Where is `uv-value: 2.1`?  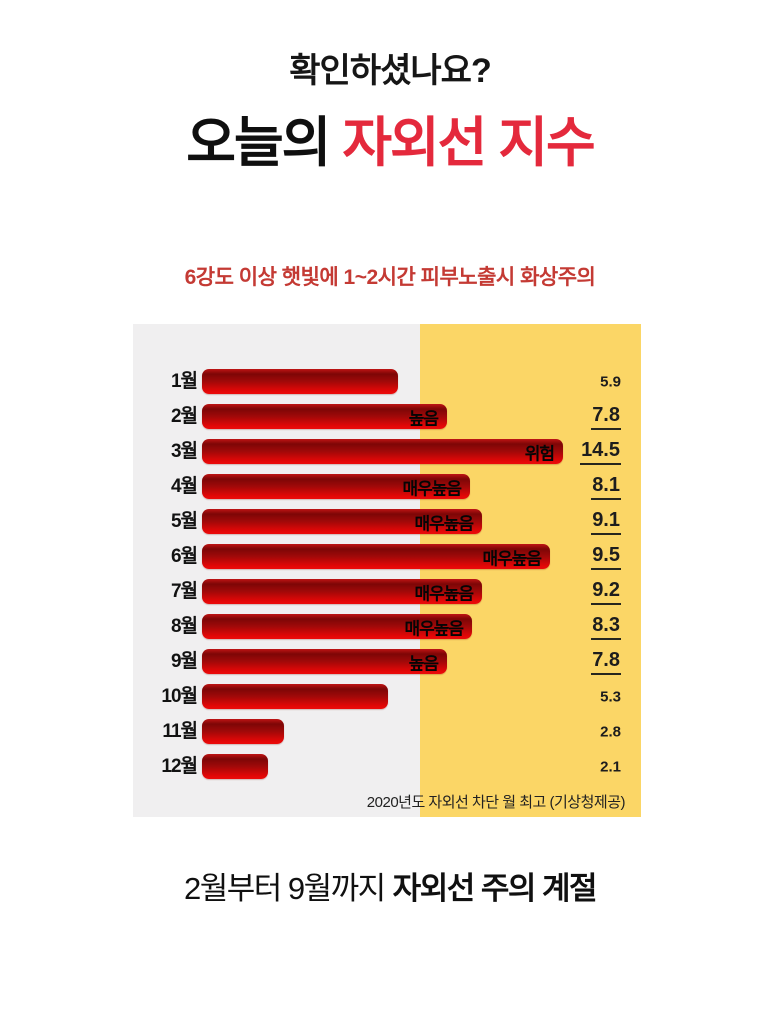
uv-value: 2.1 is located at coordinates (610, 766).